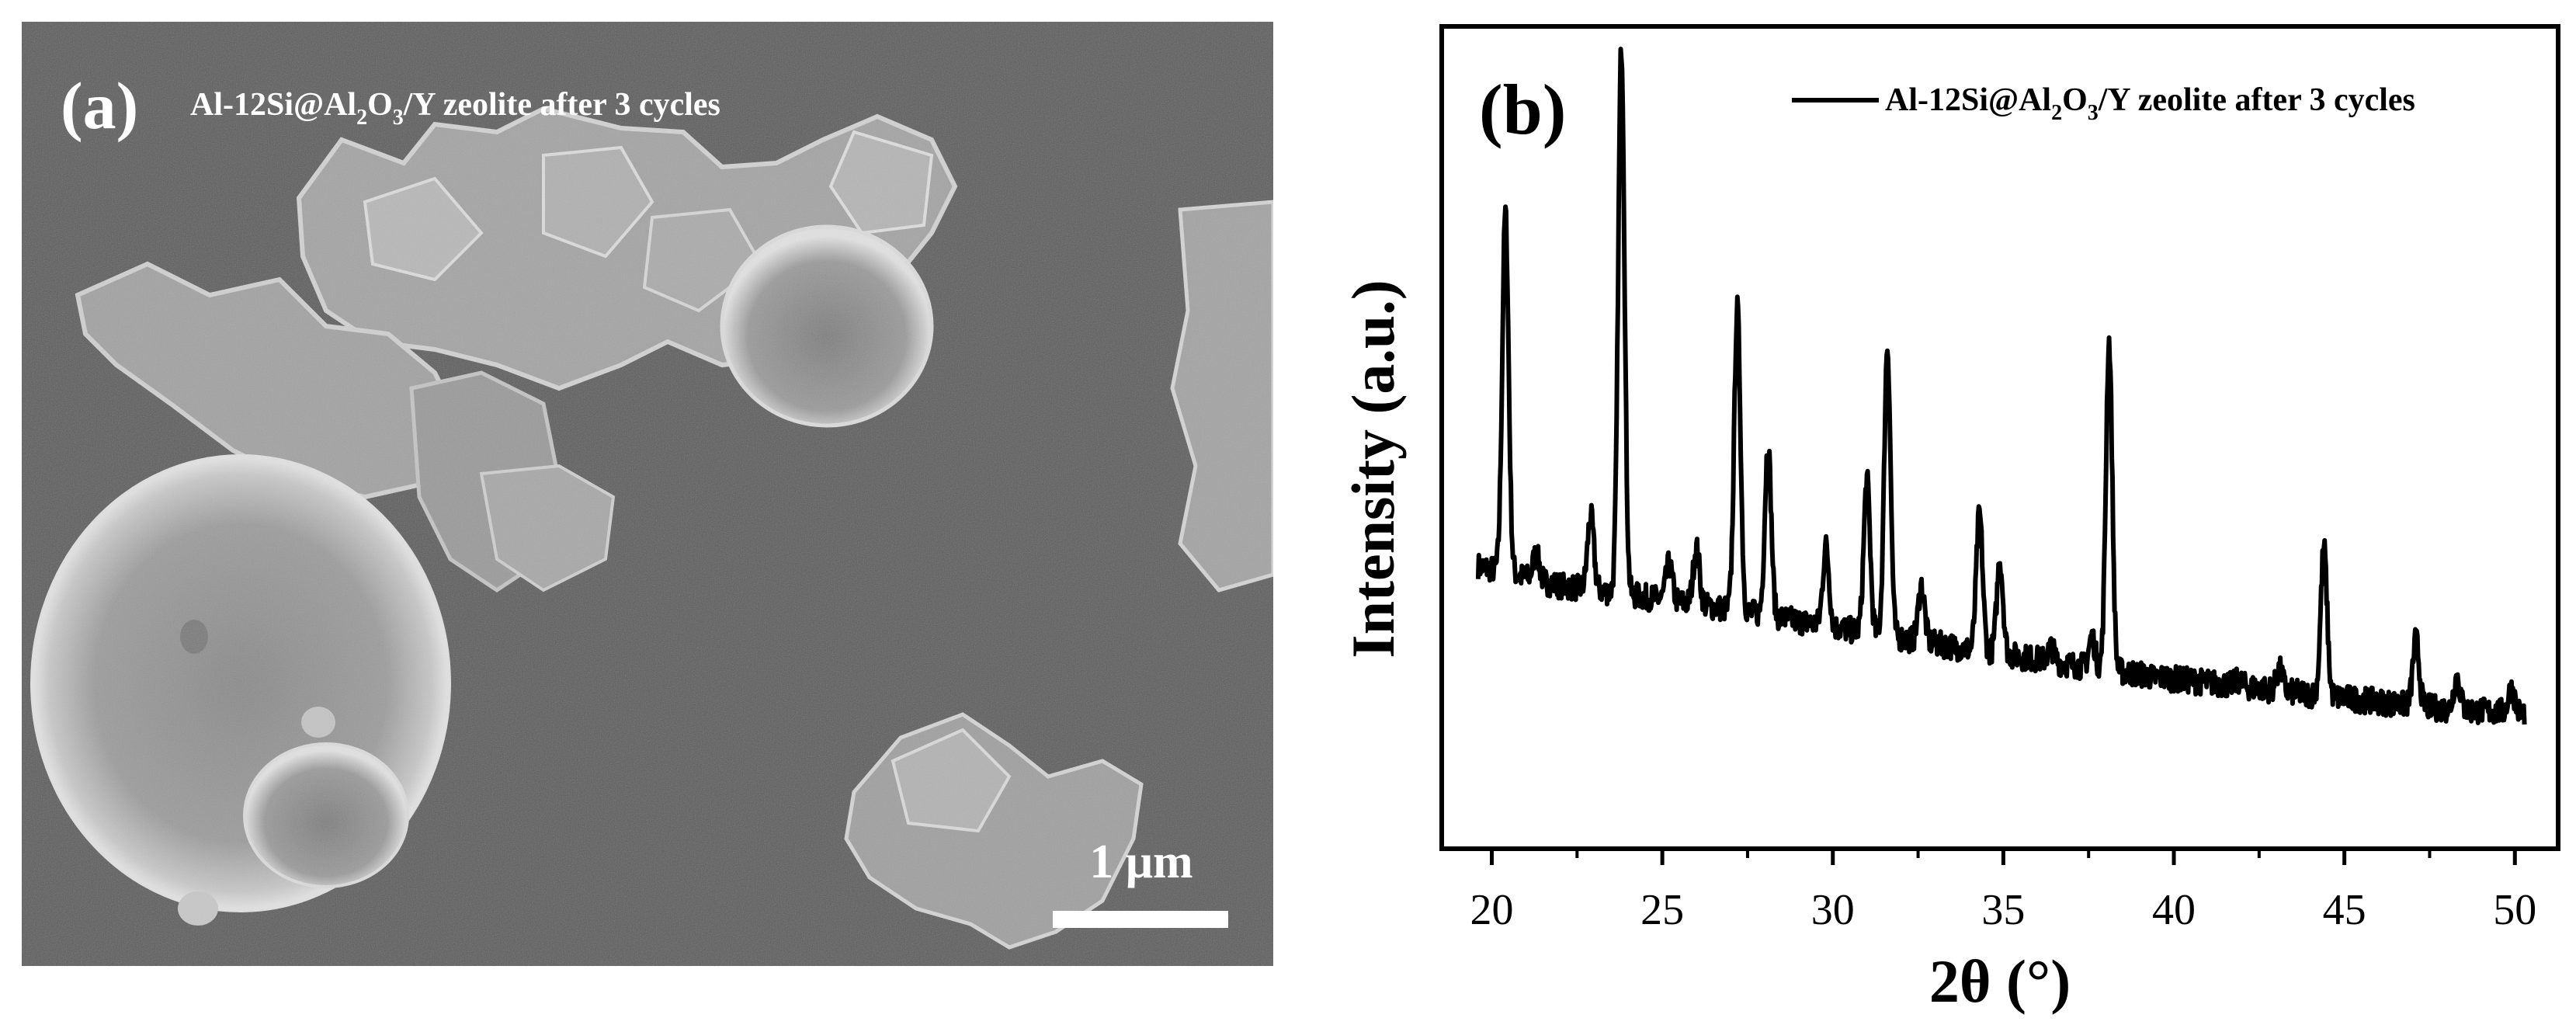  What do you see at coordinates (455, 108) in the screenshot?
I see `panel-a-caption: Al-12Si@Al2O3/Y zeolite after 3 cycles` at bounding box center [455, 108].